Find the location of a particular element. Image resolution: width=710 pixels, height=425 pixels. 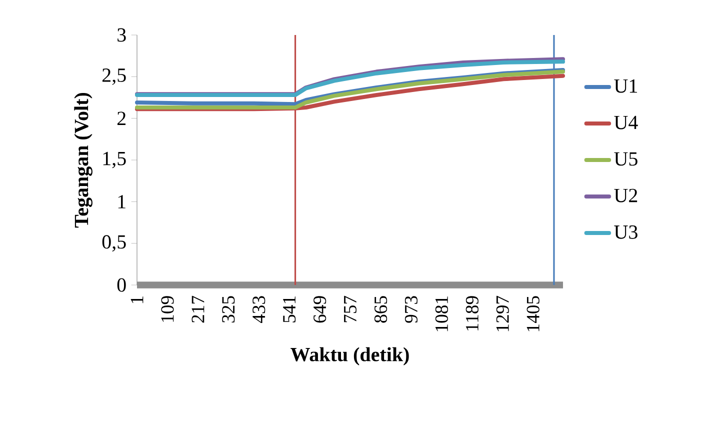

legend-label: U1 is located at coordinates (625, 86).